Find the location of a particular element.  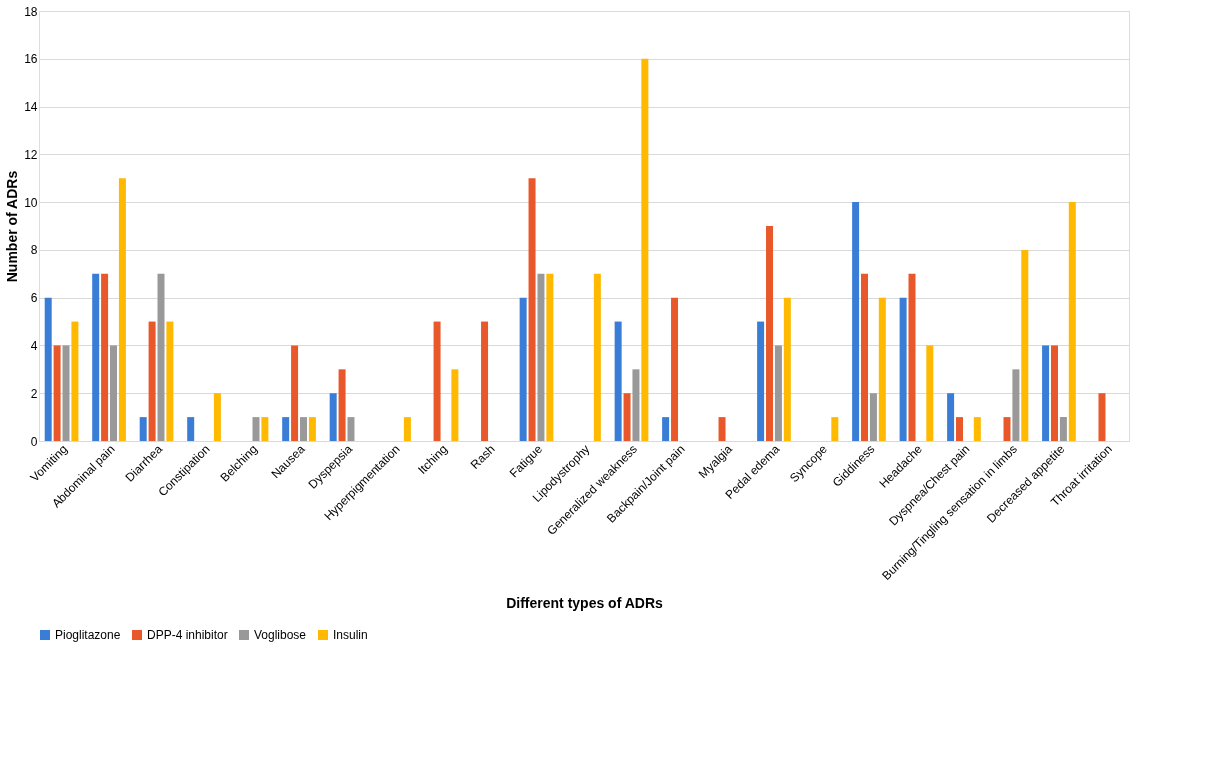

legend-label: Insulin is located at coordinates (350, 635).